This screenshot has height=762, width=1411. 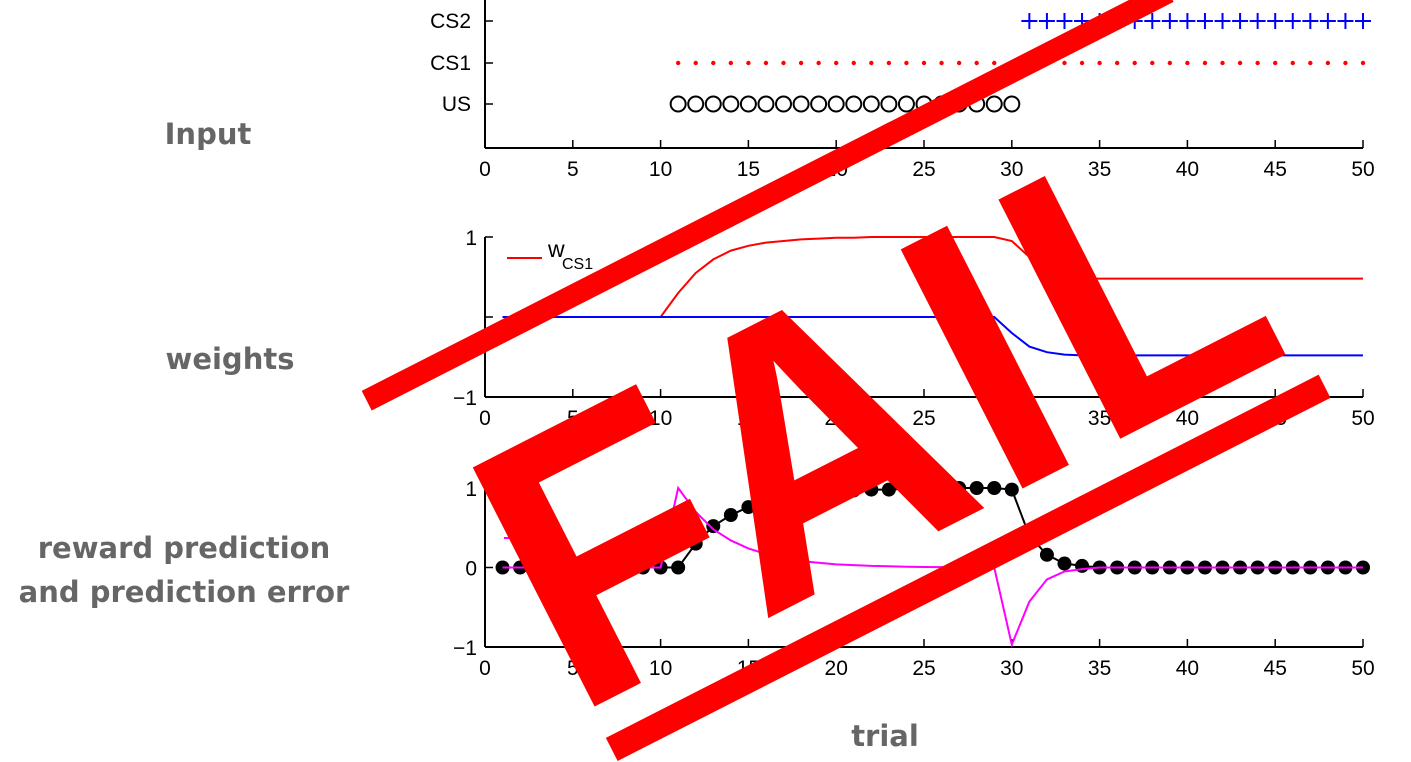 What do you see at coordinates (456, 104) in the screenshot?
I see `y-tick-label: US` at bounding box center [456, 104].